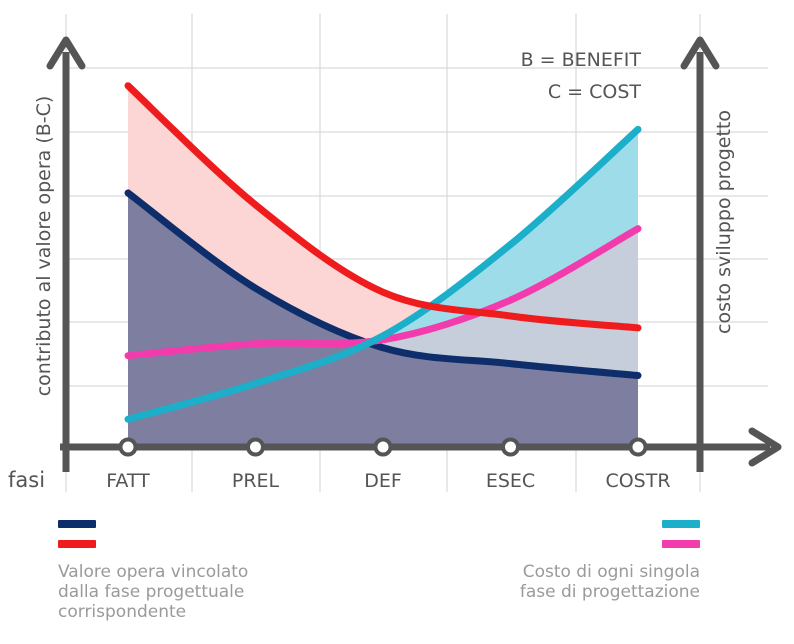 This screenshot has height=644, width=794. What do you see at coordinates (66, 53) in the screenshot?
I see `y-axis-left-arrow` at bounding box center [66, 53].